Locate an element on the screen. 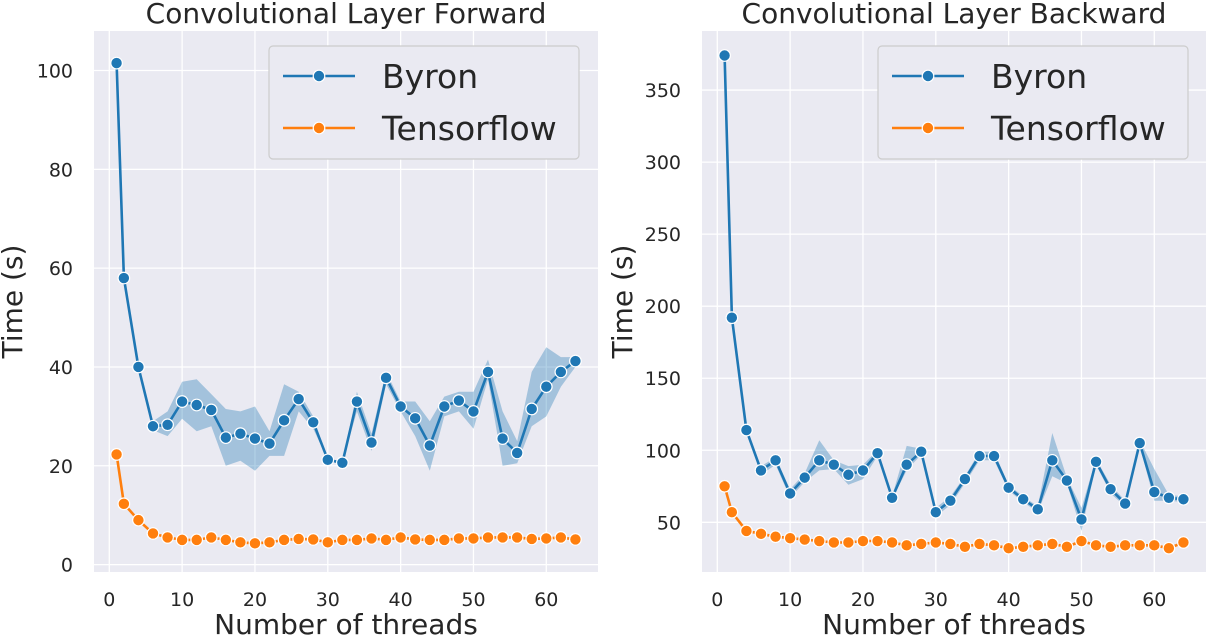  y-tick-label: 200 is located at coordinates (663, 307).